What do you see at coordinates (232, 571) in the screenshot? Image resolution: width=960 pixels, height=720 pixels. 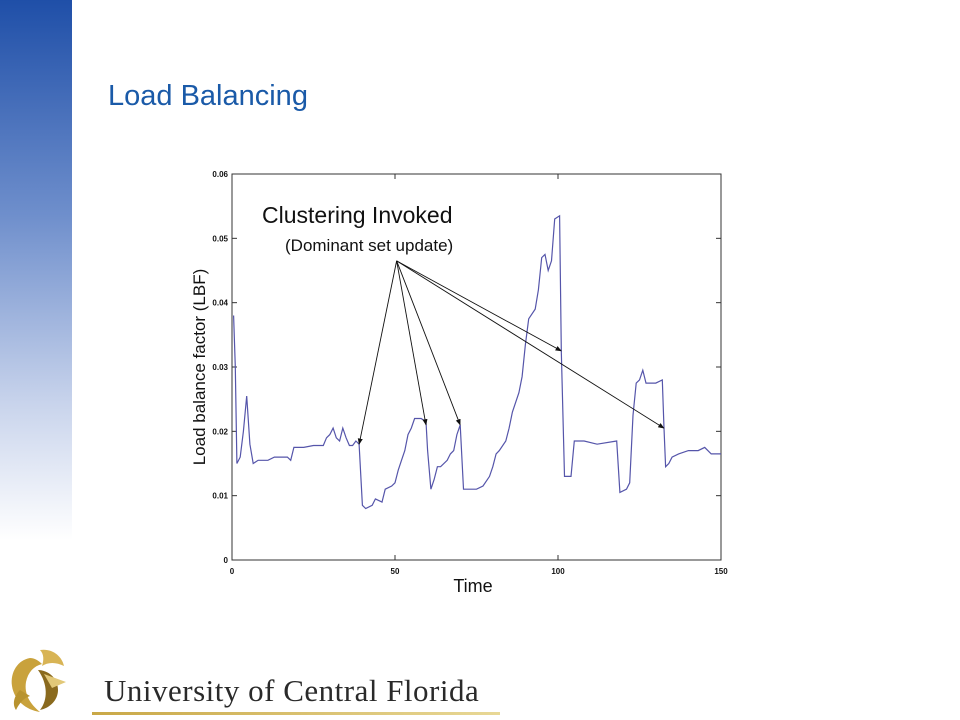 I see `x-tick-label: 0` at bounding box center [232, 571].